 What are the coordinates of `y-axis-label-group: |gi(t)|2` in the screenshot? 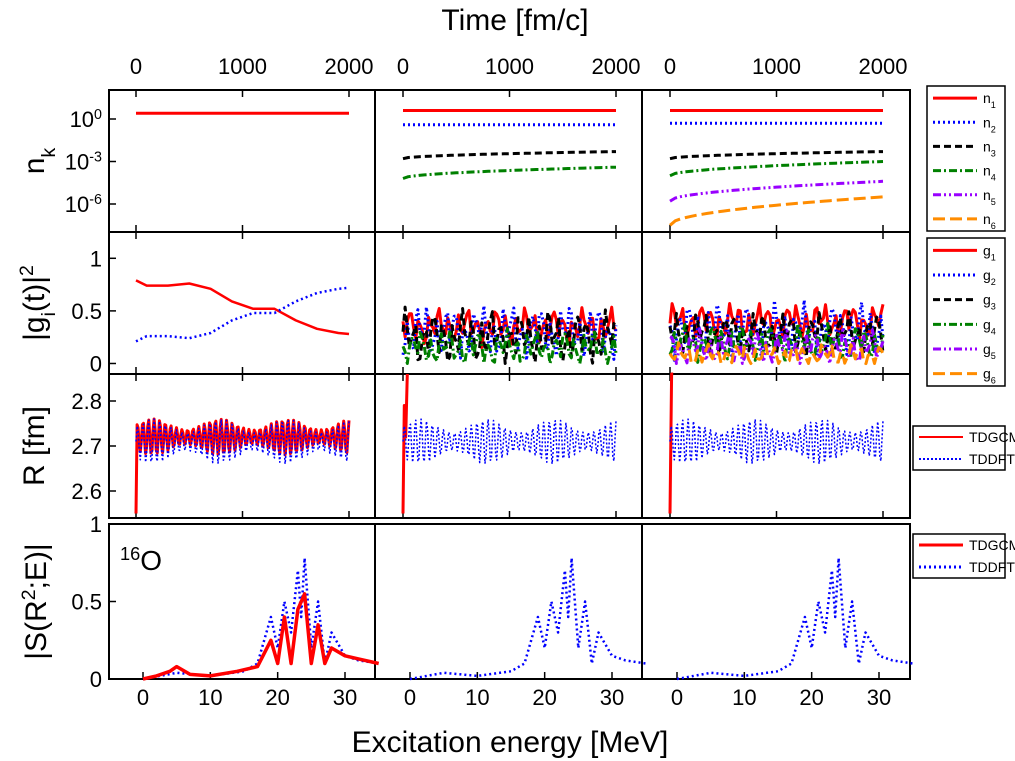 It's located at (38, 303).